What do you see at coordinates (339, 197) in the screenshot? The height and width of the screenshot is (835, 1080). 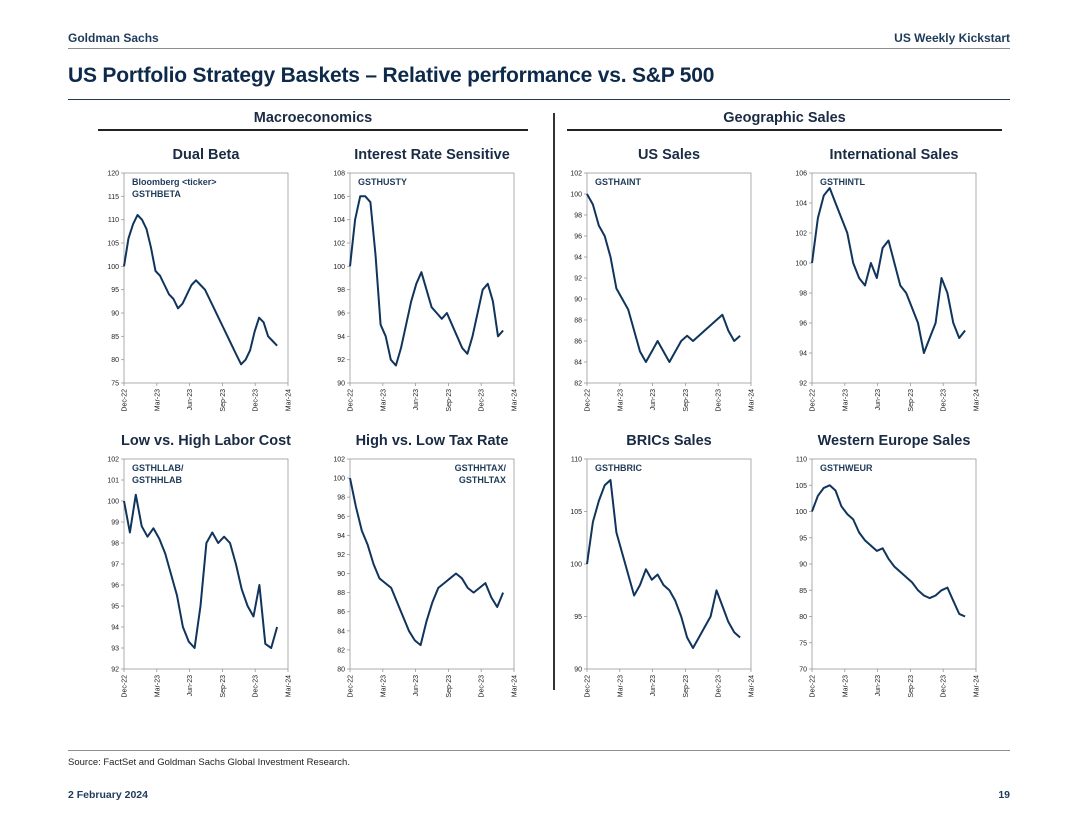 I see `y-tick-label: 106` at bounding box center [339, 197].